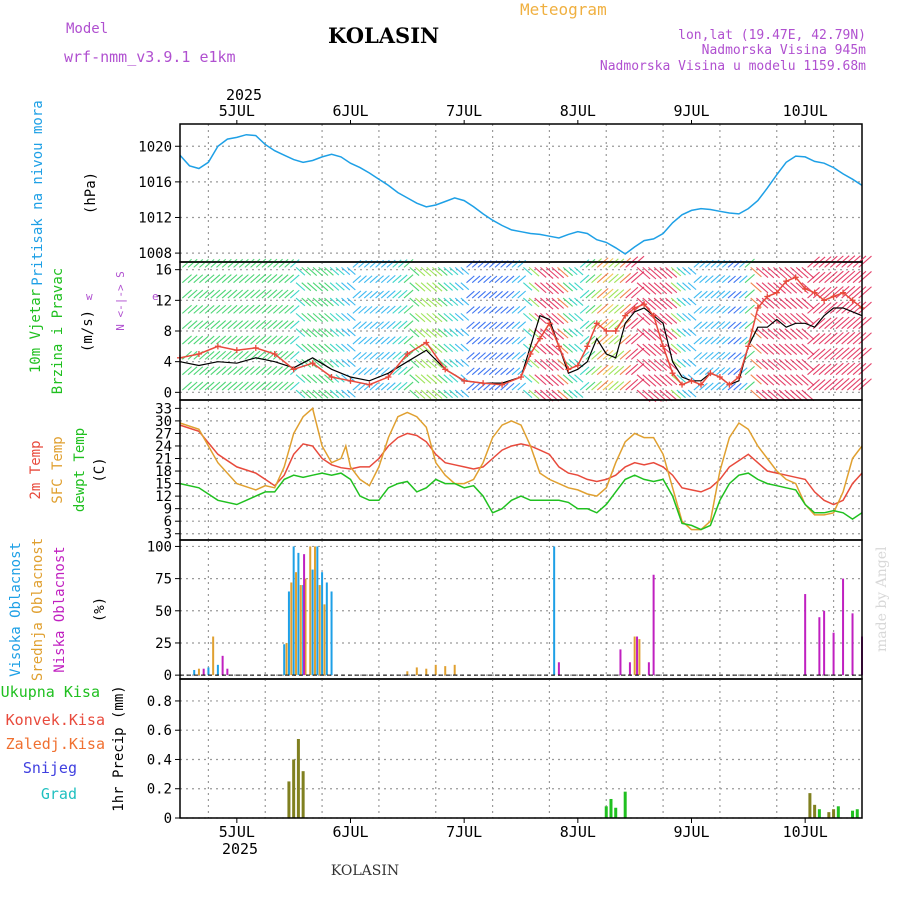 This screenshot has width=900, height=900. What do you see at coordinates (168, 676) in the screenshot?
I see `y-tick-label: 0` at bounding box center [168, 676].